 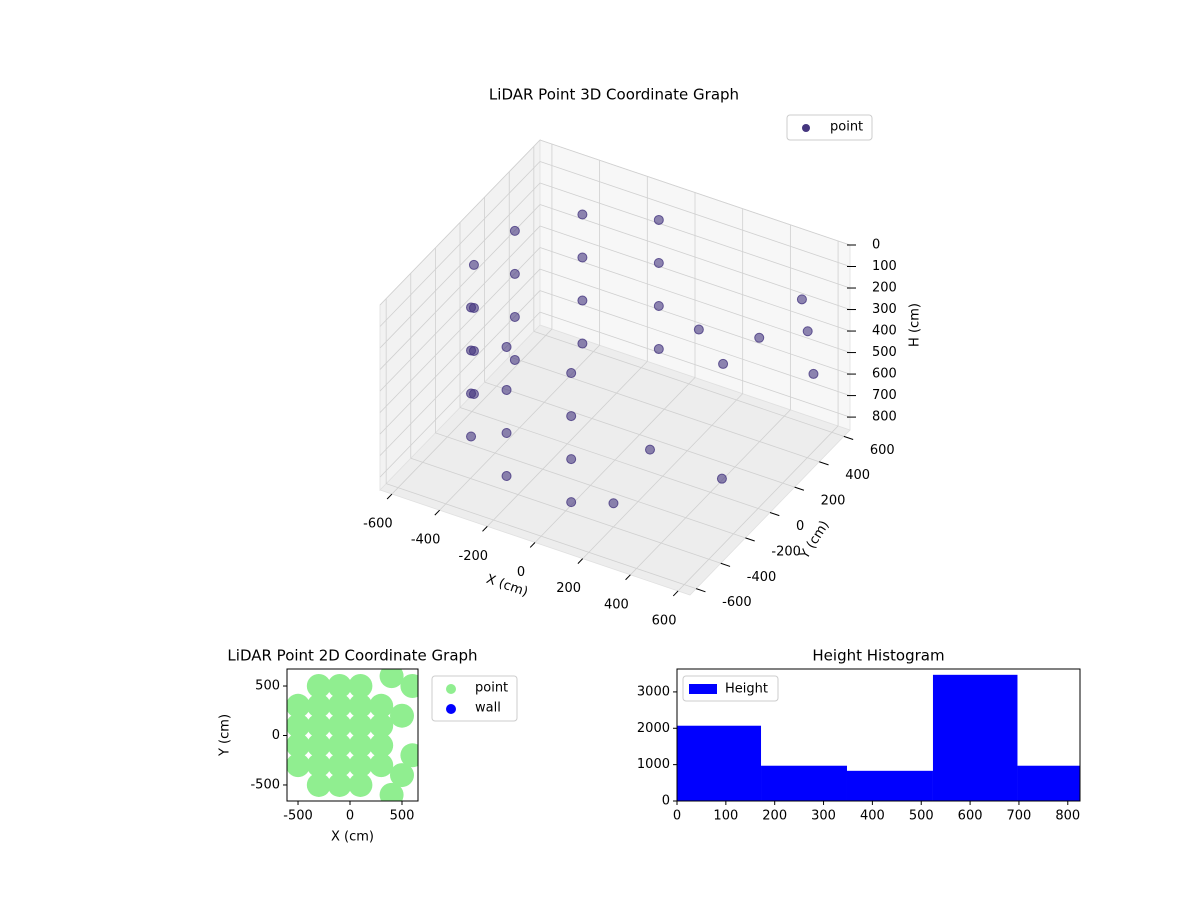 I want to click on z-tick-label: 300, so click(x=884, y=309).